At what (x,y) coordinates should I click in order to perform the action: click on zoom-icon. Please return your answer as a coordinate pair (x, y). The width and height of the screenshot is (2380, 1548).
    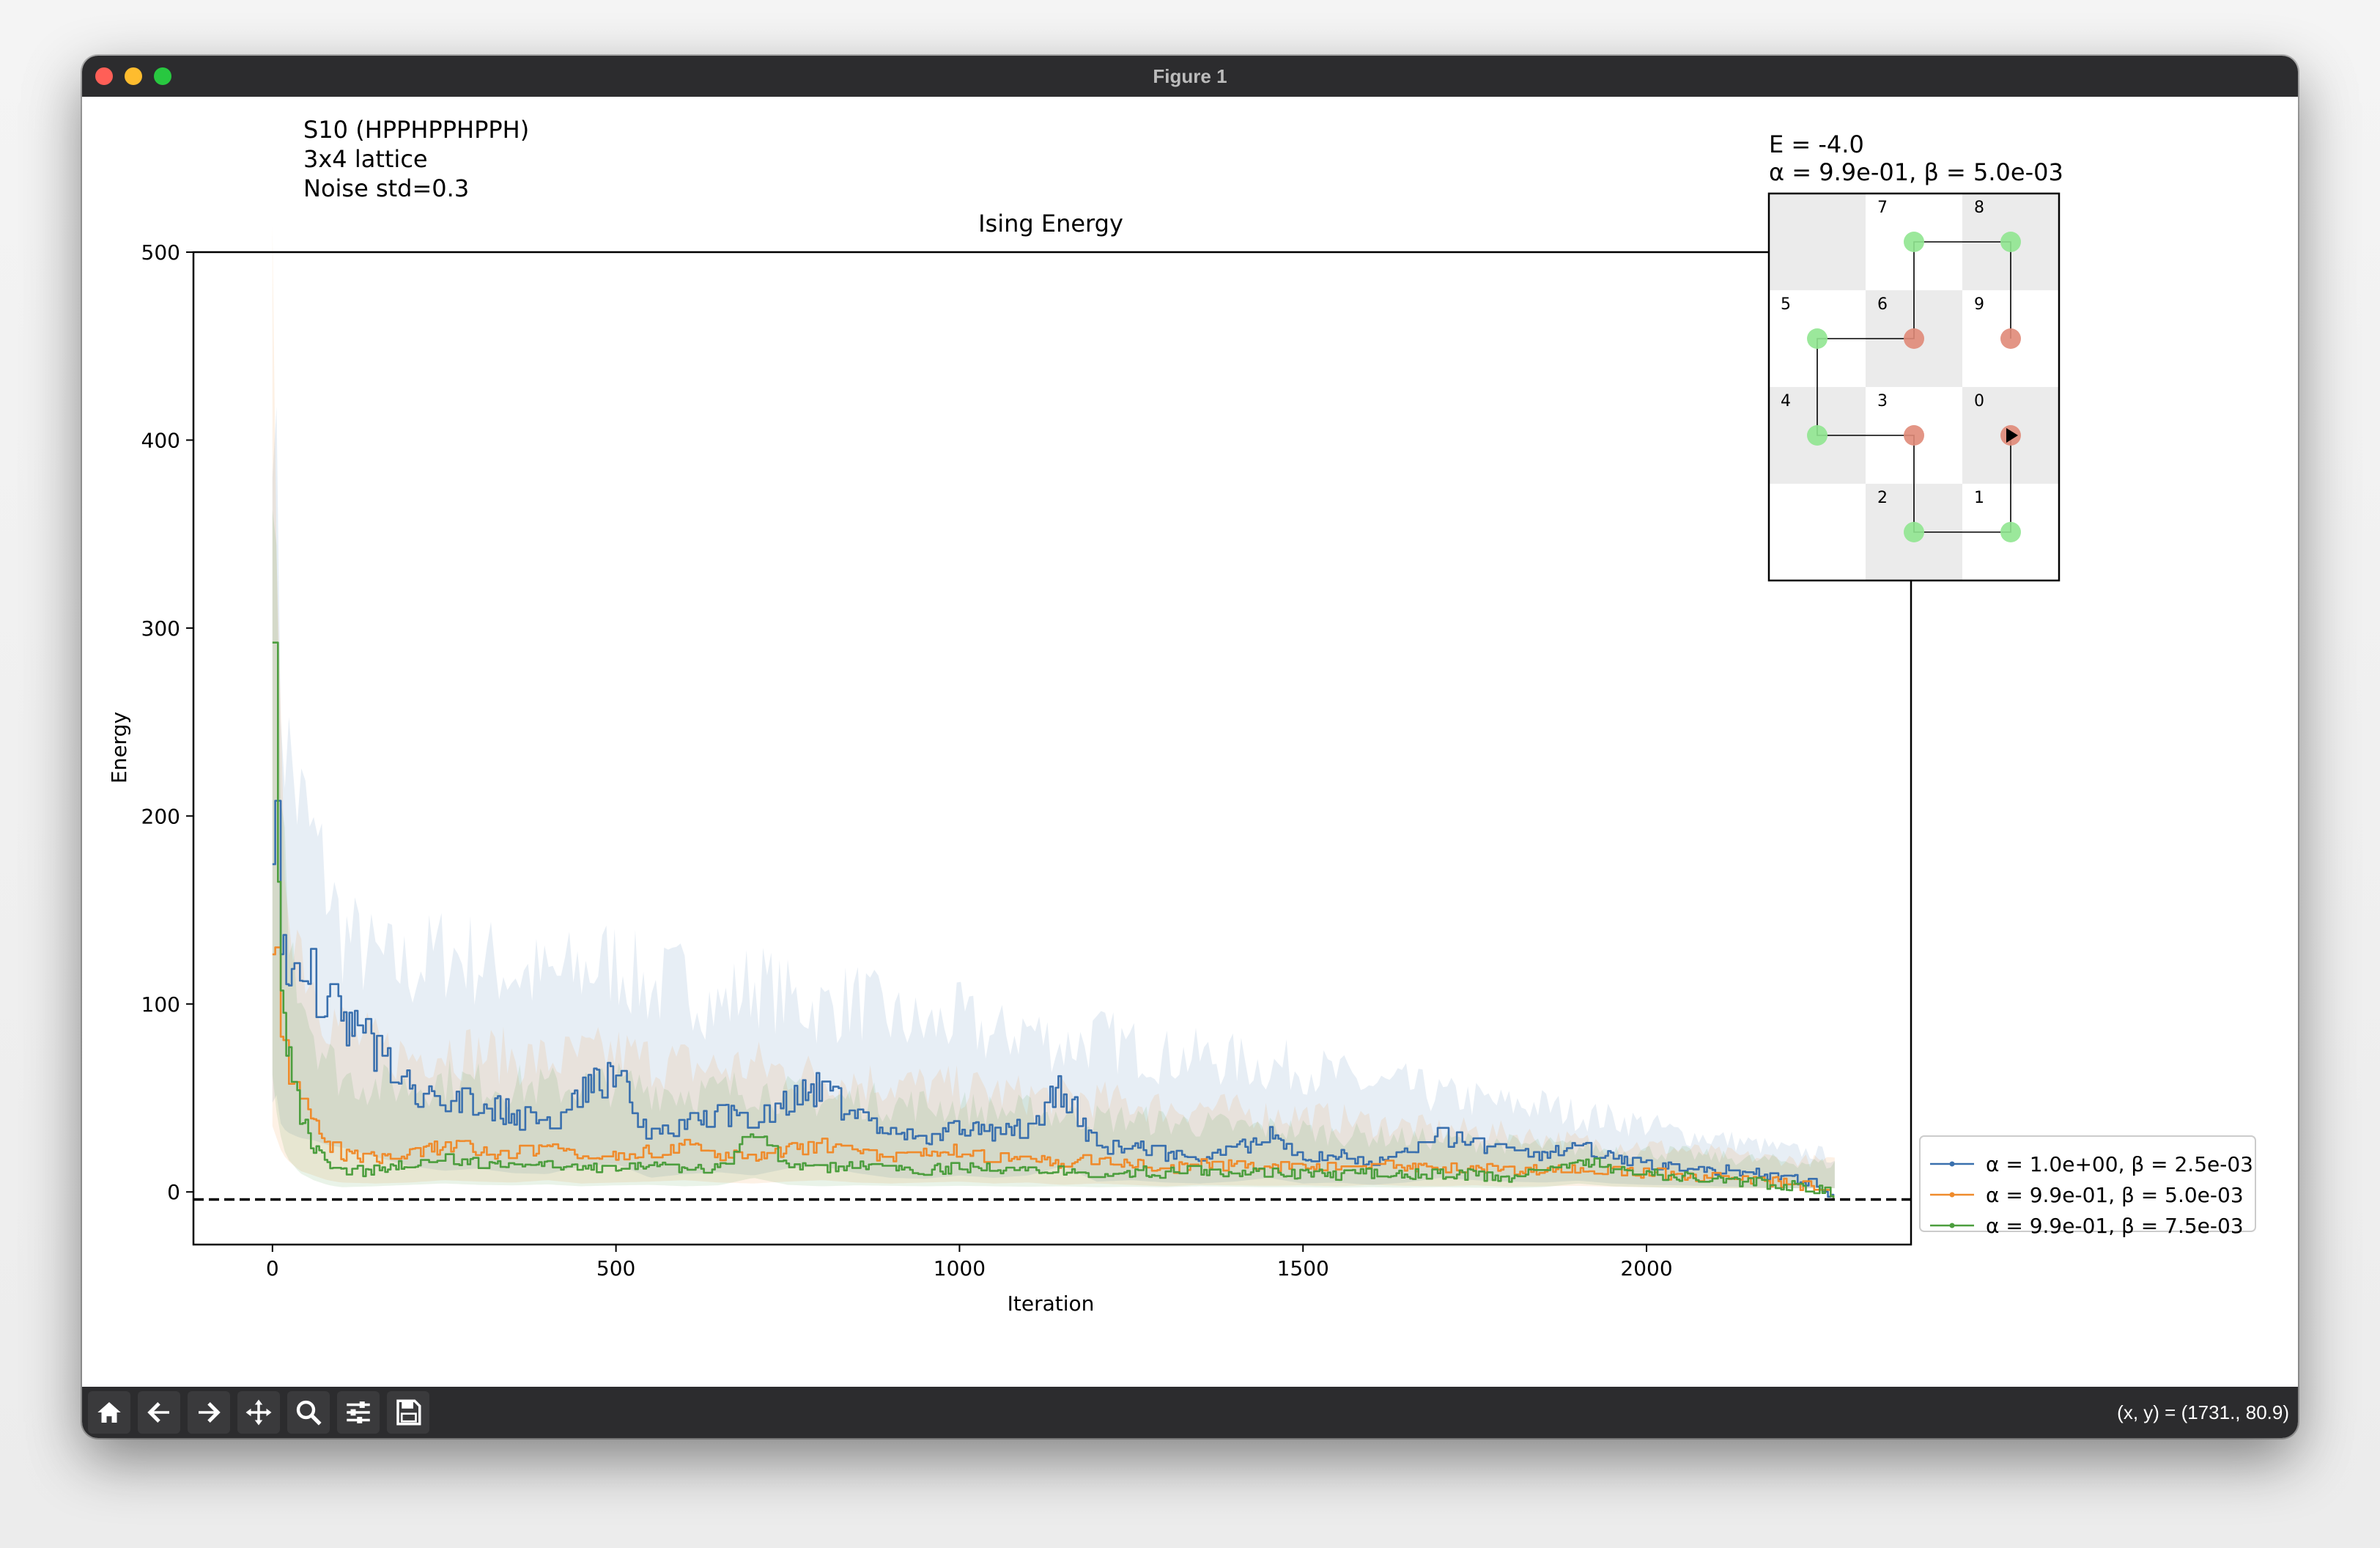
    Looking at the image, I should click on (309, 1413).